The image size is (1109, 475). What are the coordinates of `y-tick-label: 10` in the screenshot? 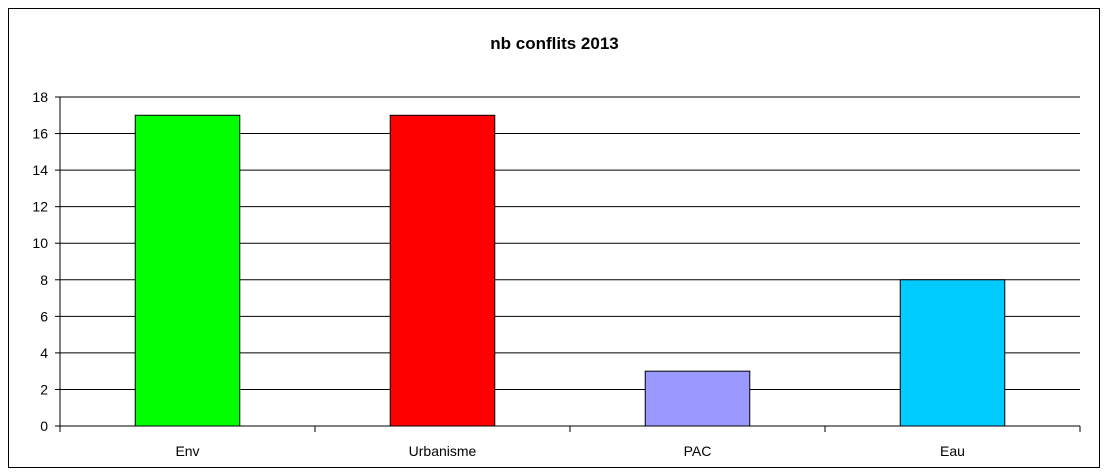 It's located at (40, 243).